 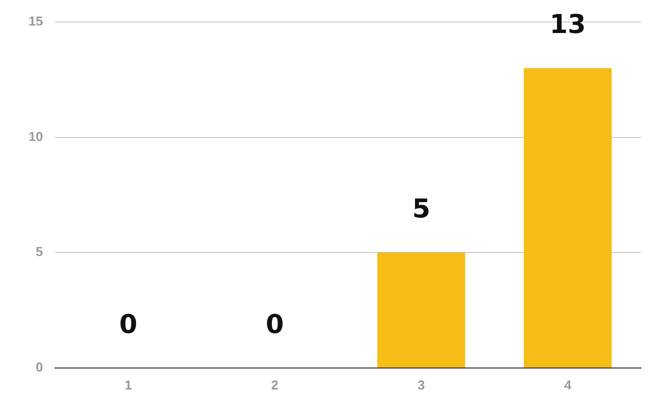 I want to click on data-label: 13, so click(x=568, y=25).